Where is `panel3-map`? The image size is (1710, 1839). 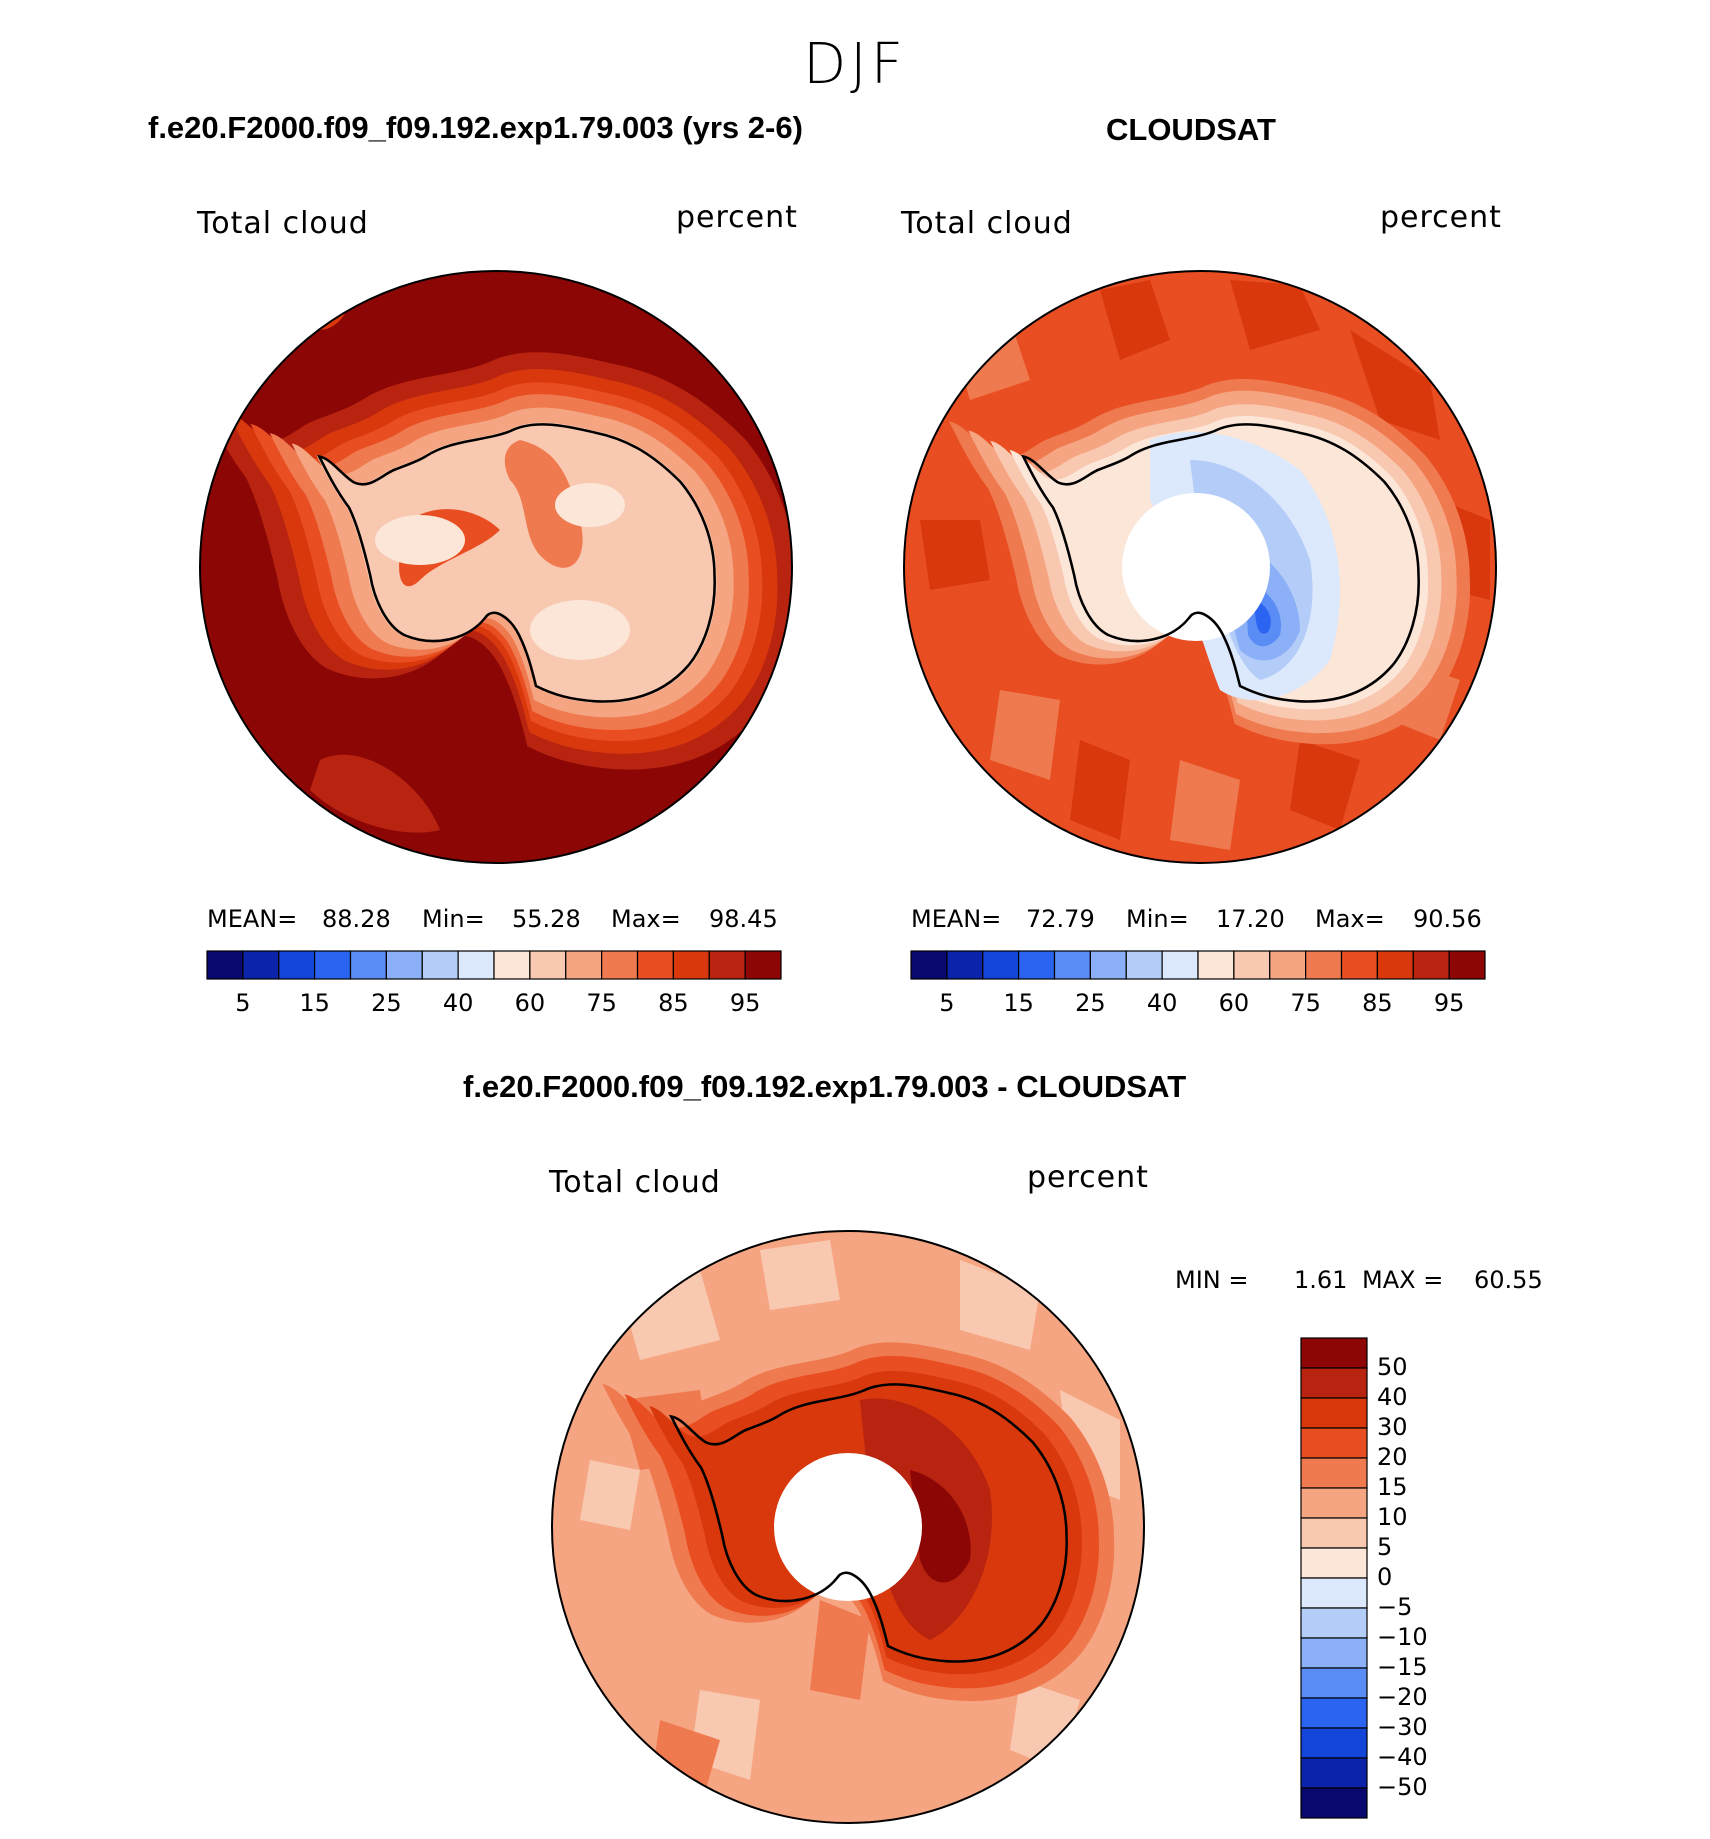 panel3-map is located at coordinates (848, 1527).